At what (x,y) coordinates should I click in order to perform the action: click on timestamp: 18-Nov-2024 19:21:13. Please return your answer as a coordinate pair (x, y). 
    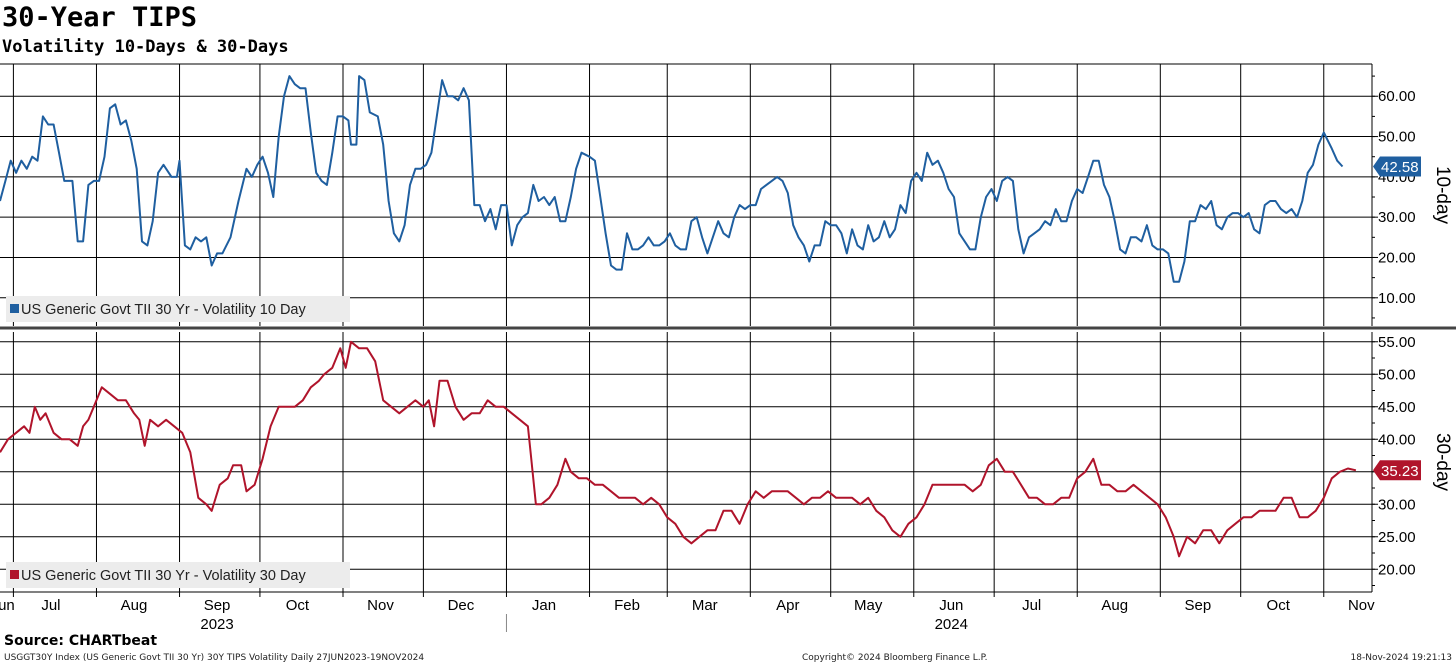
    Looking at the image, I should click on (1401, 658).